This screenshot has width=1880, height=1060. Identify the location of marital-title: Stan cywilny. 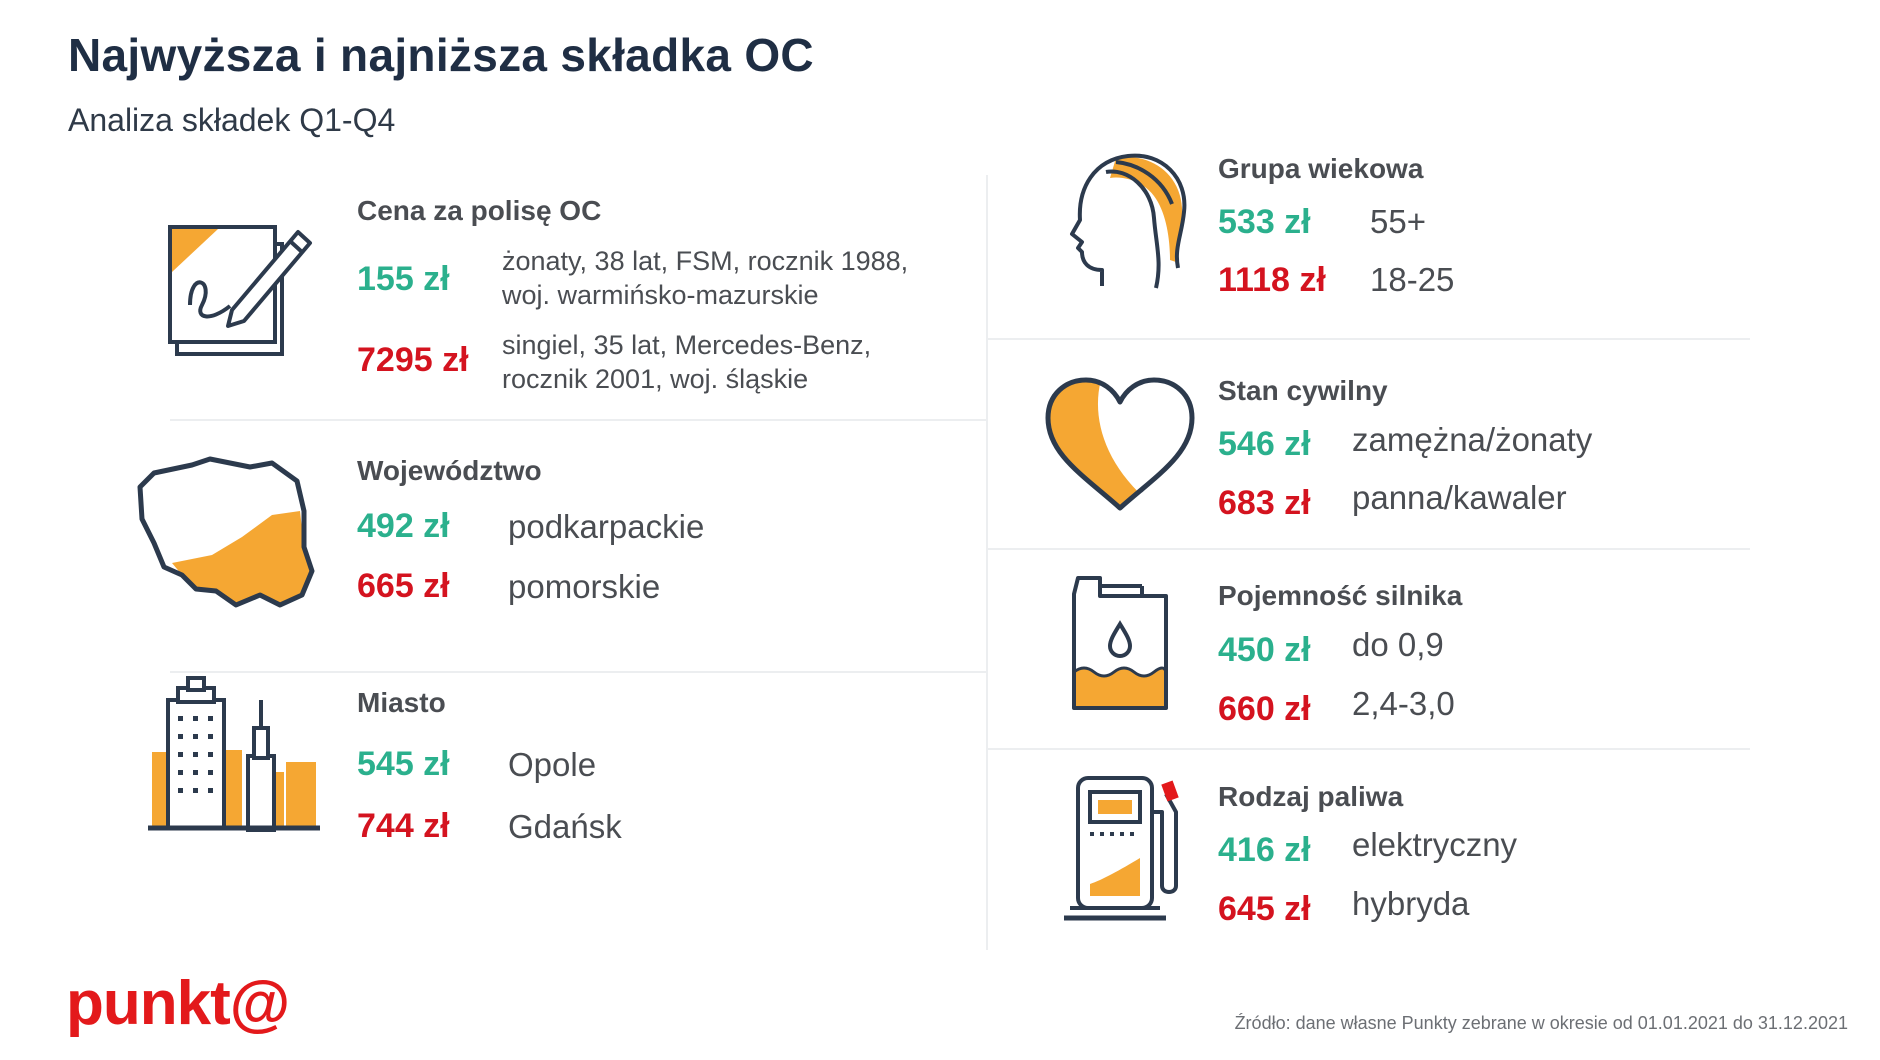
(1303, 390).